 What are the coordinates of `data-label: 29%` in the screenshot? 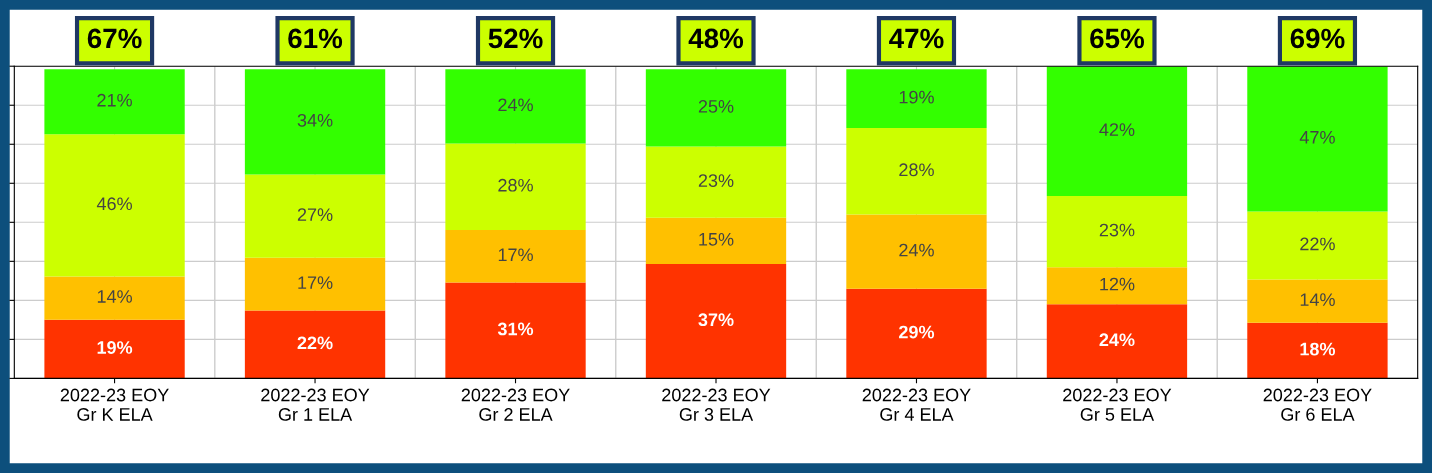 It's located at (917, 332).